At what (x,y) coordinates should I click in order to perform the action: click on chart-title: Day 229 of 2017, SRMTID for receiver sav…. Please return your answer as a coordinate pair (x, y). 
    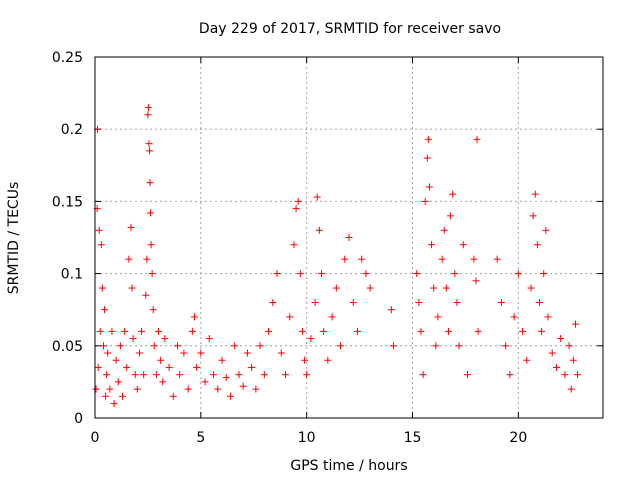
    Looking at the image, I should click on (350, 29).